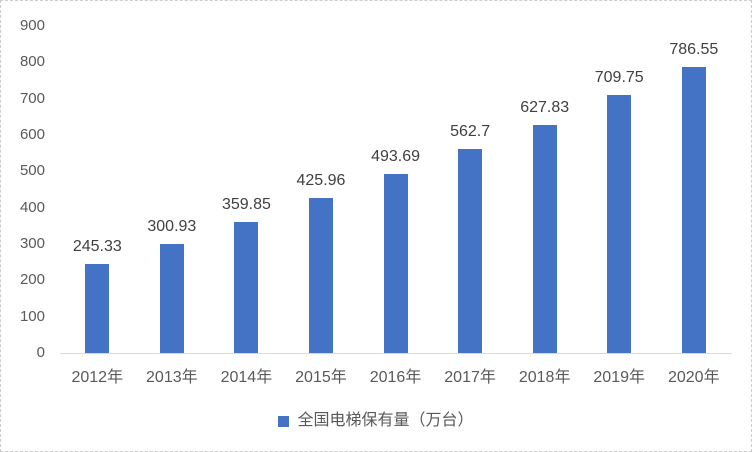  I want to click on bar-group: 562.7, so click(470, 189).